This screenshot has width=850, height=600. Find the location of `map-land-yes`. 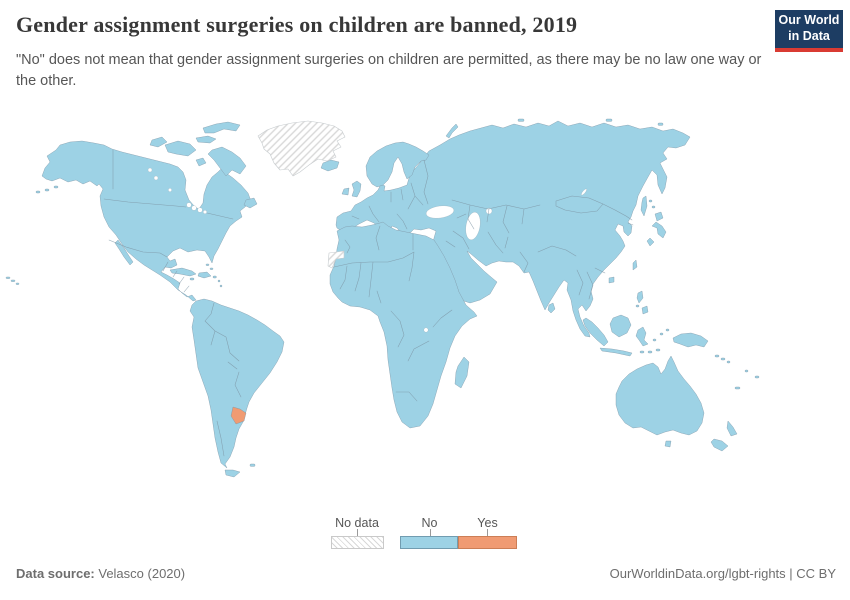

map-land-yes is located at coordinates (238, 415).